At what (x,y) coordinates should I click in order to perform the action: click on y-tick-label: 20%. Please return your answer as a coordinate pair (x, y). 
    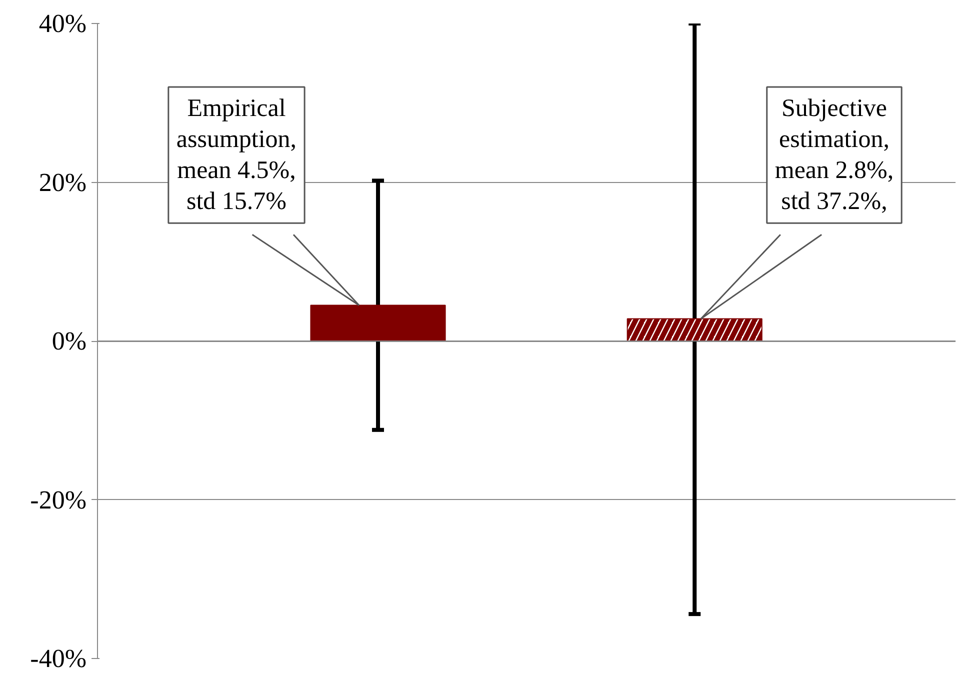
    Looking at the image, I should click on (62, 182).